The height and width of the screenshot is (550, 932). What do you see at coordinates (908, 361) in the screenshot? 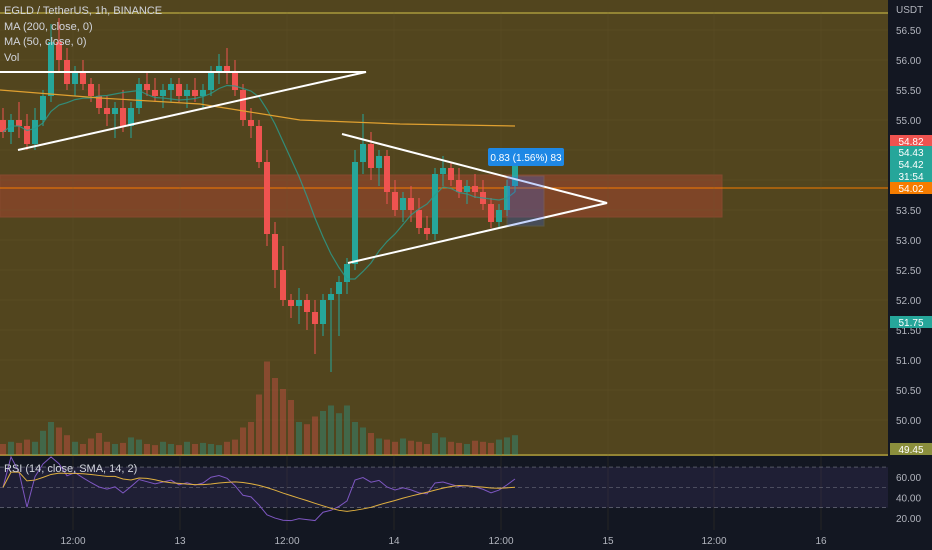
I see `y-tick-label: 51.00` at bounding box center [908, 361].